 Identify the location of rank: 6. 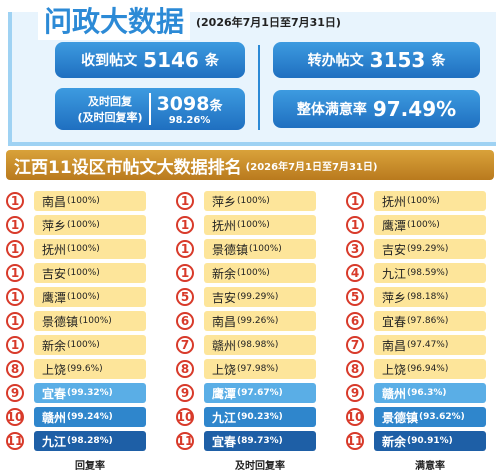
(355, 321).